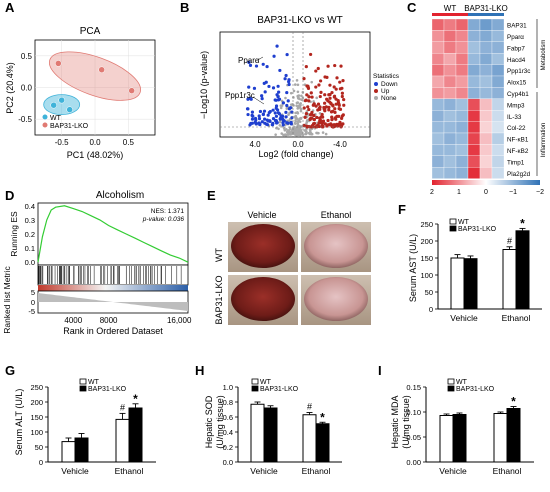 The height and width of the screenshot is (492, 550). I want to click on bar-i-legend-ko: BAP31-LKO, so click(475, 389).